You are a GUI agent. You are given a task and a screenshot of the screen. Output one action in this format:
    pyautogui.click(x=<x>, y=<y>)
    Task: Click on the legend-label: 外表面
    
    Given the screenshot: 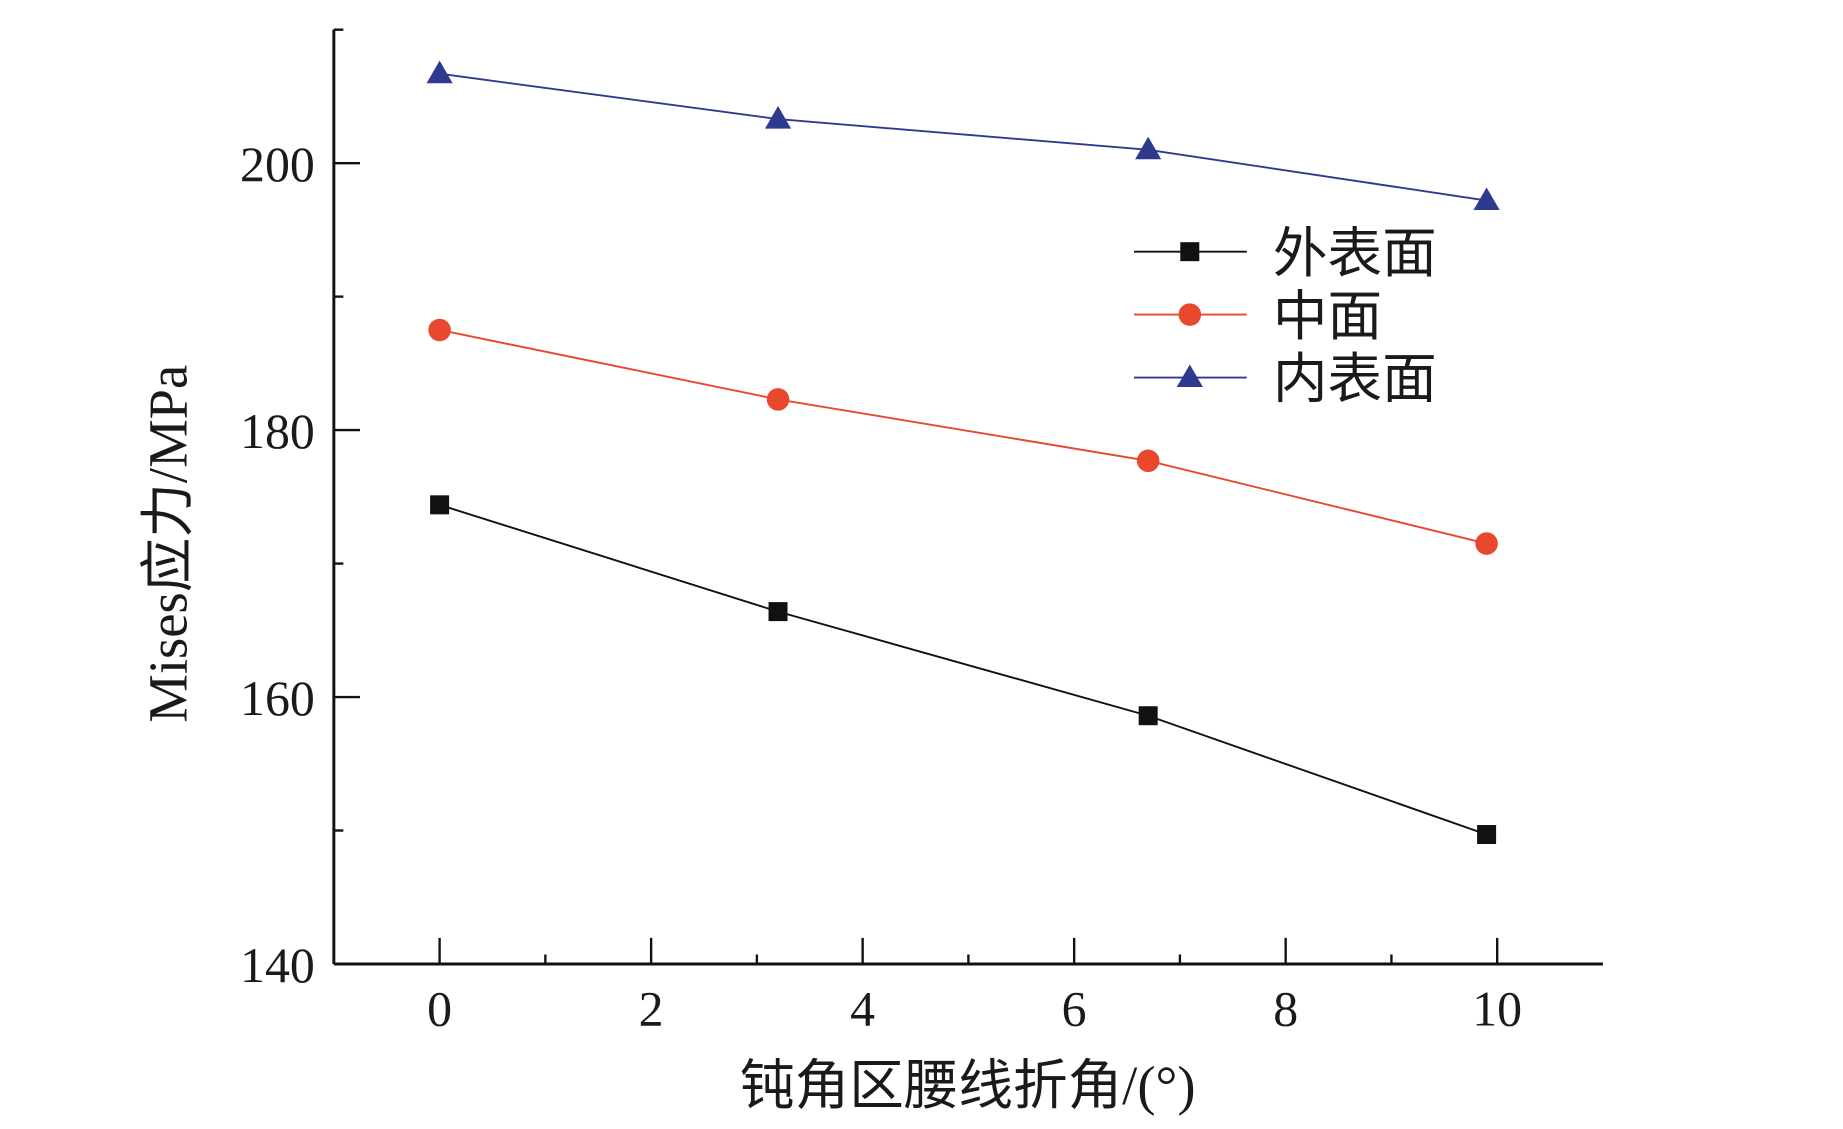 What is the action you would take?
    pyautogui.click(x=1355, y=253)
    